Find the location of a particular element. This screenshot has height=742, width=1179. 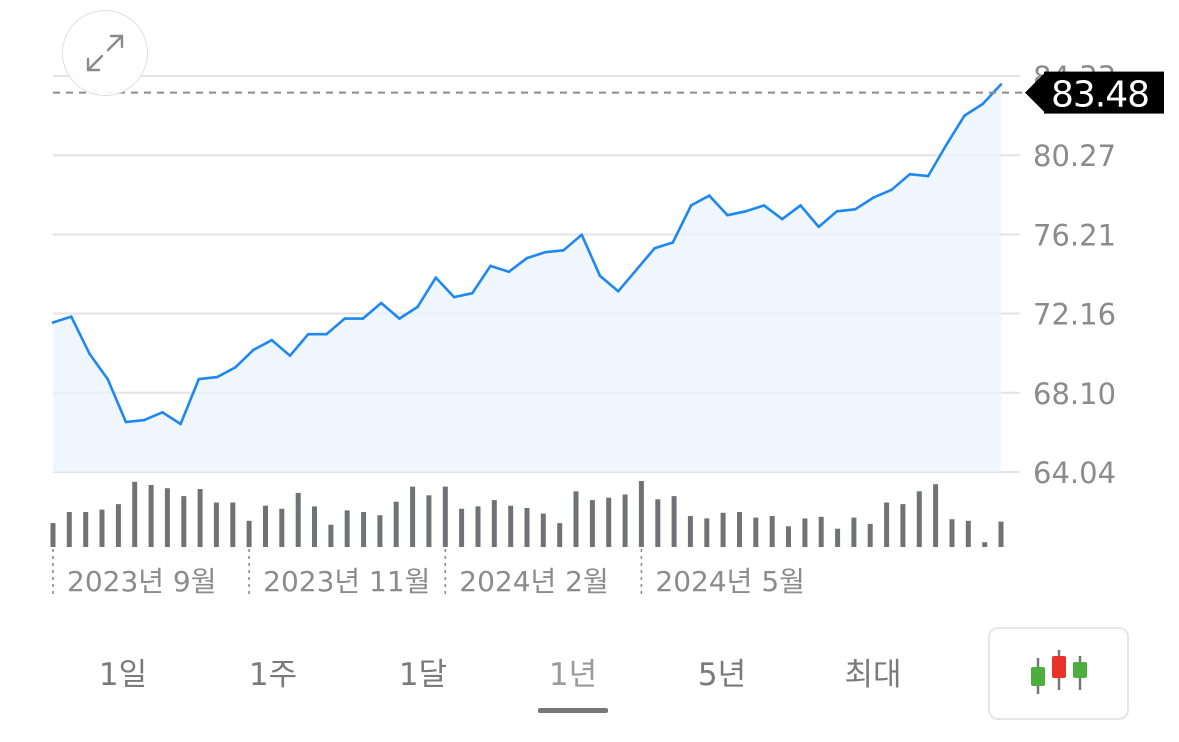

current-price-tag-group: 83.48 is located at coordinates (608, 93).